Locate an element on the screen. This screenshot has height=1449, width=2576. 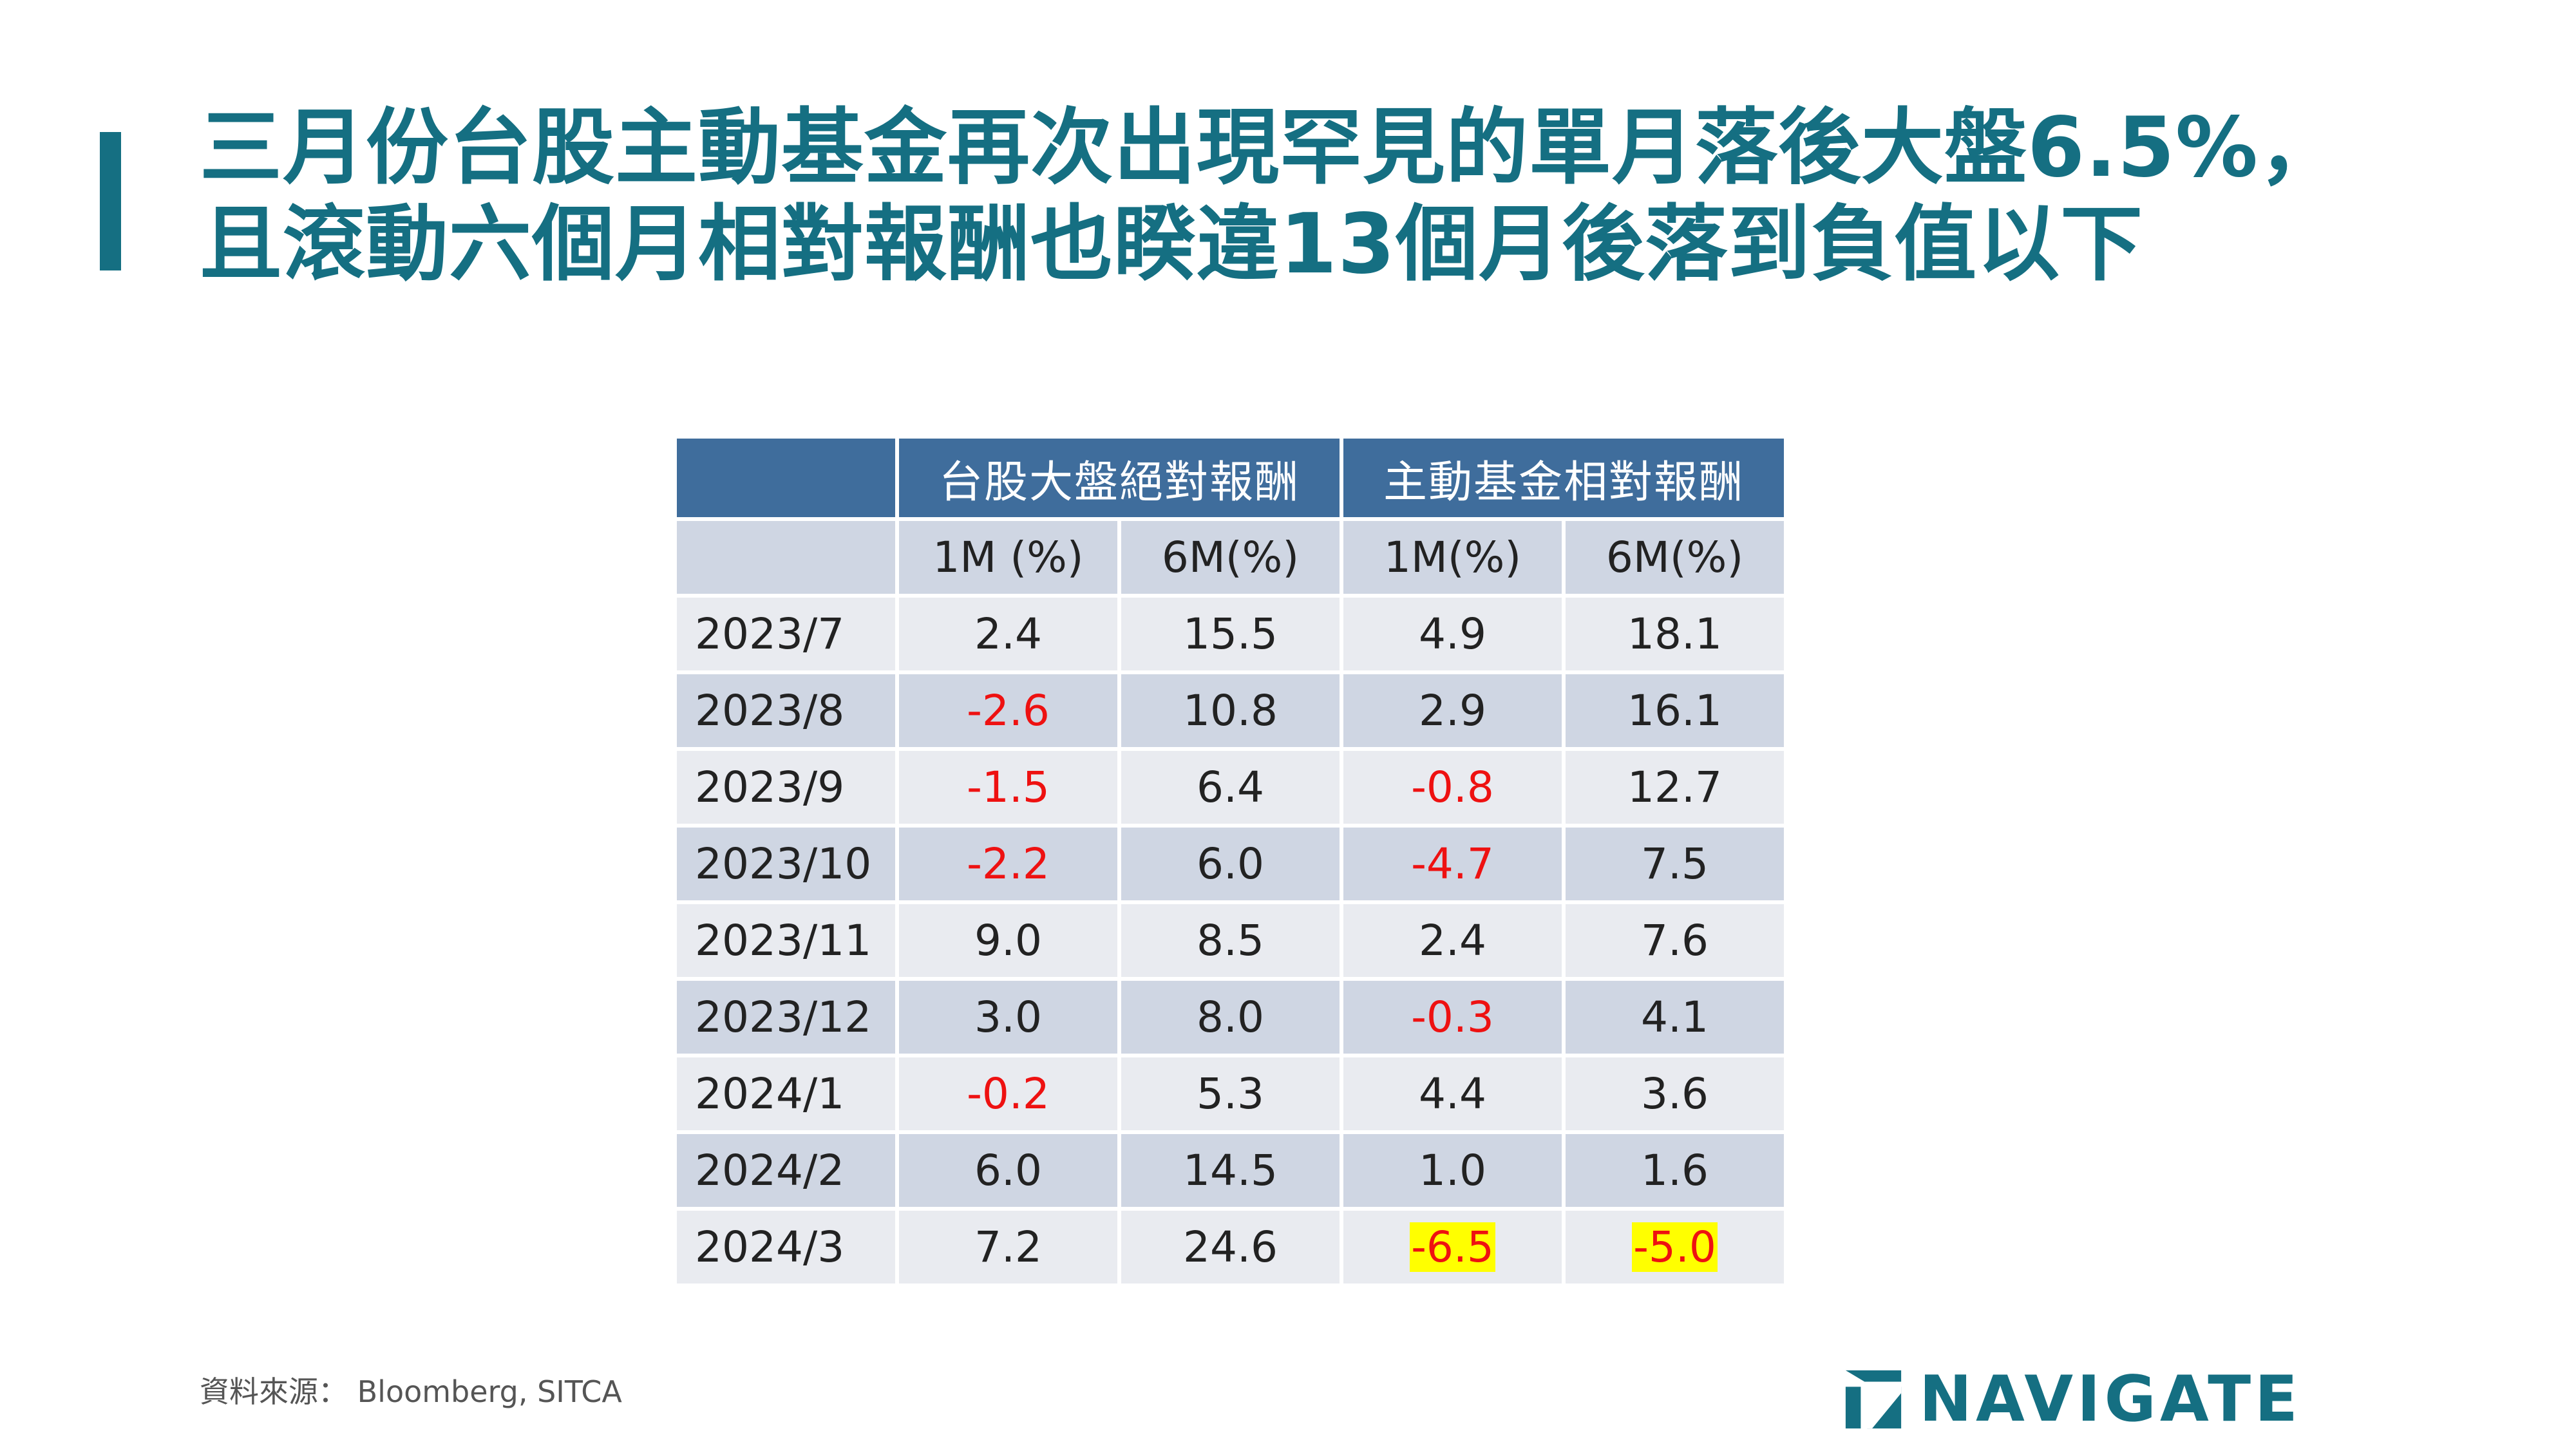
table-row: 2023/7 2.4 15.5 4.9 18.1 is located at coordinates (1230, 634).